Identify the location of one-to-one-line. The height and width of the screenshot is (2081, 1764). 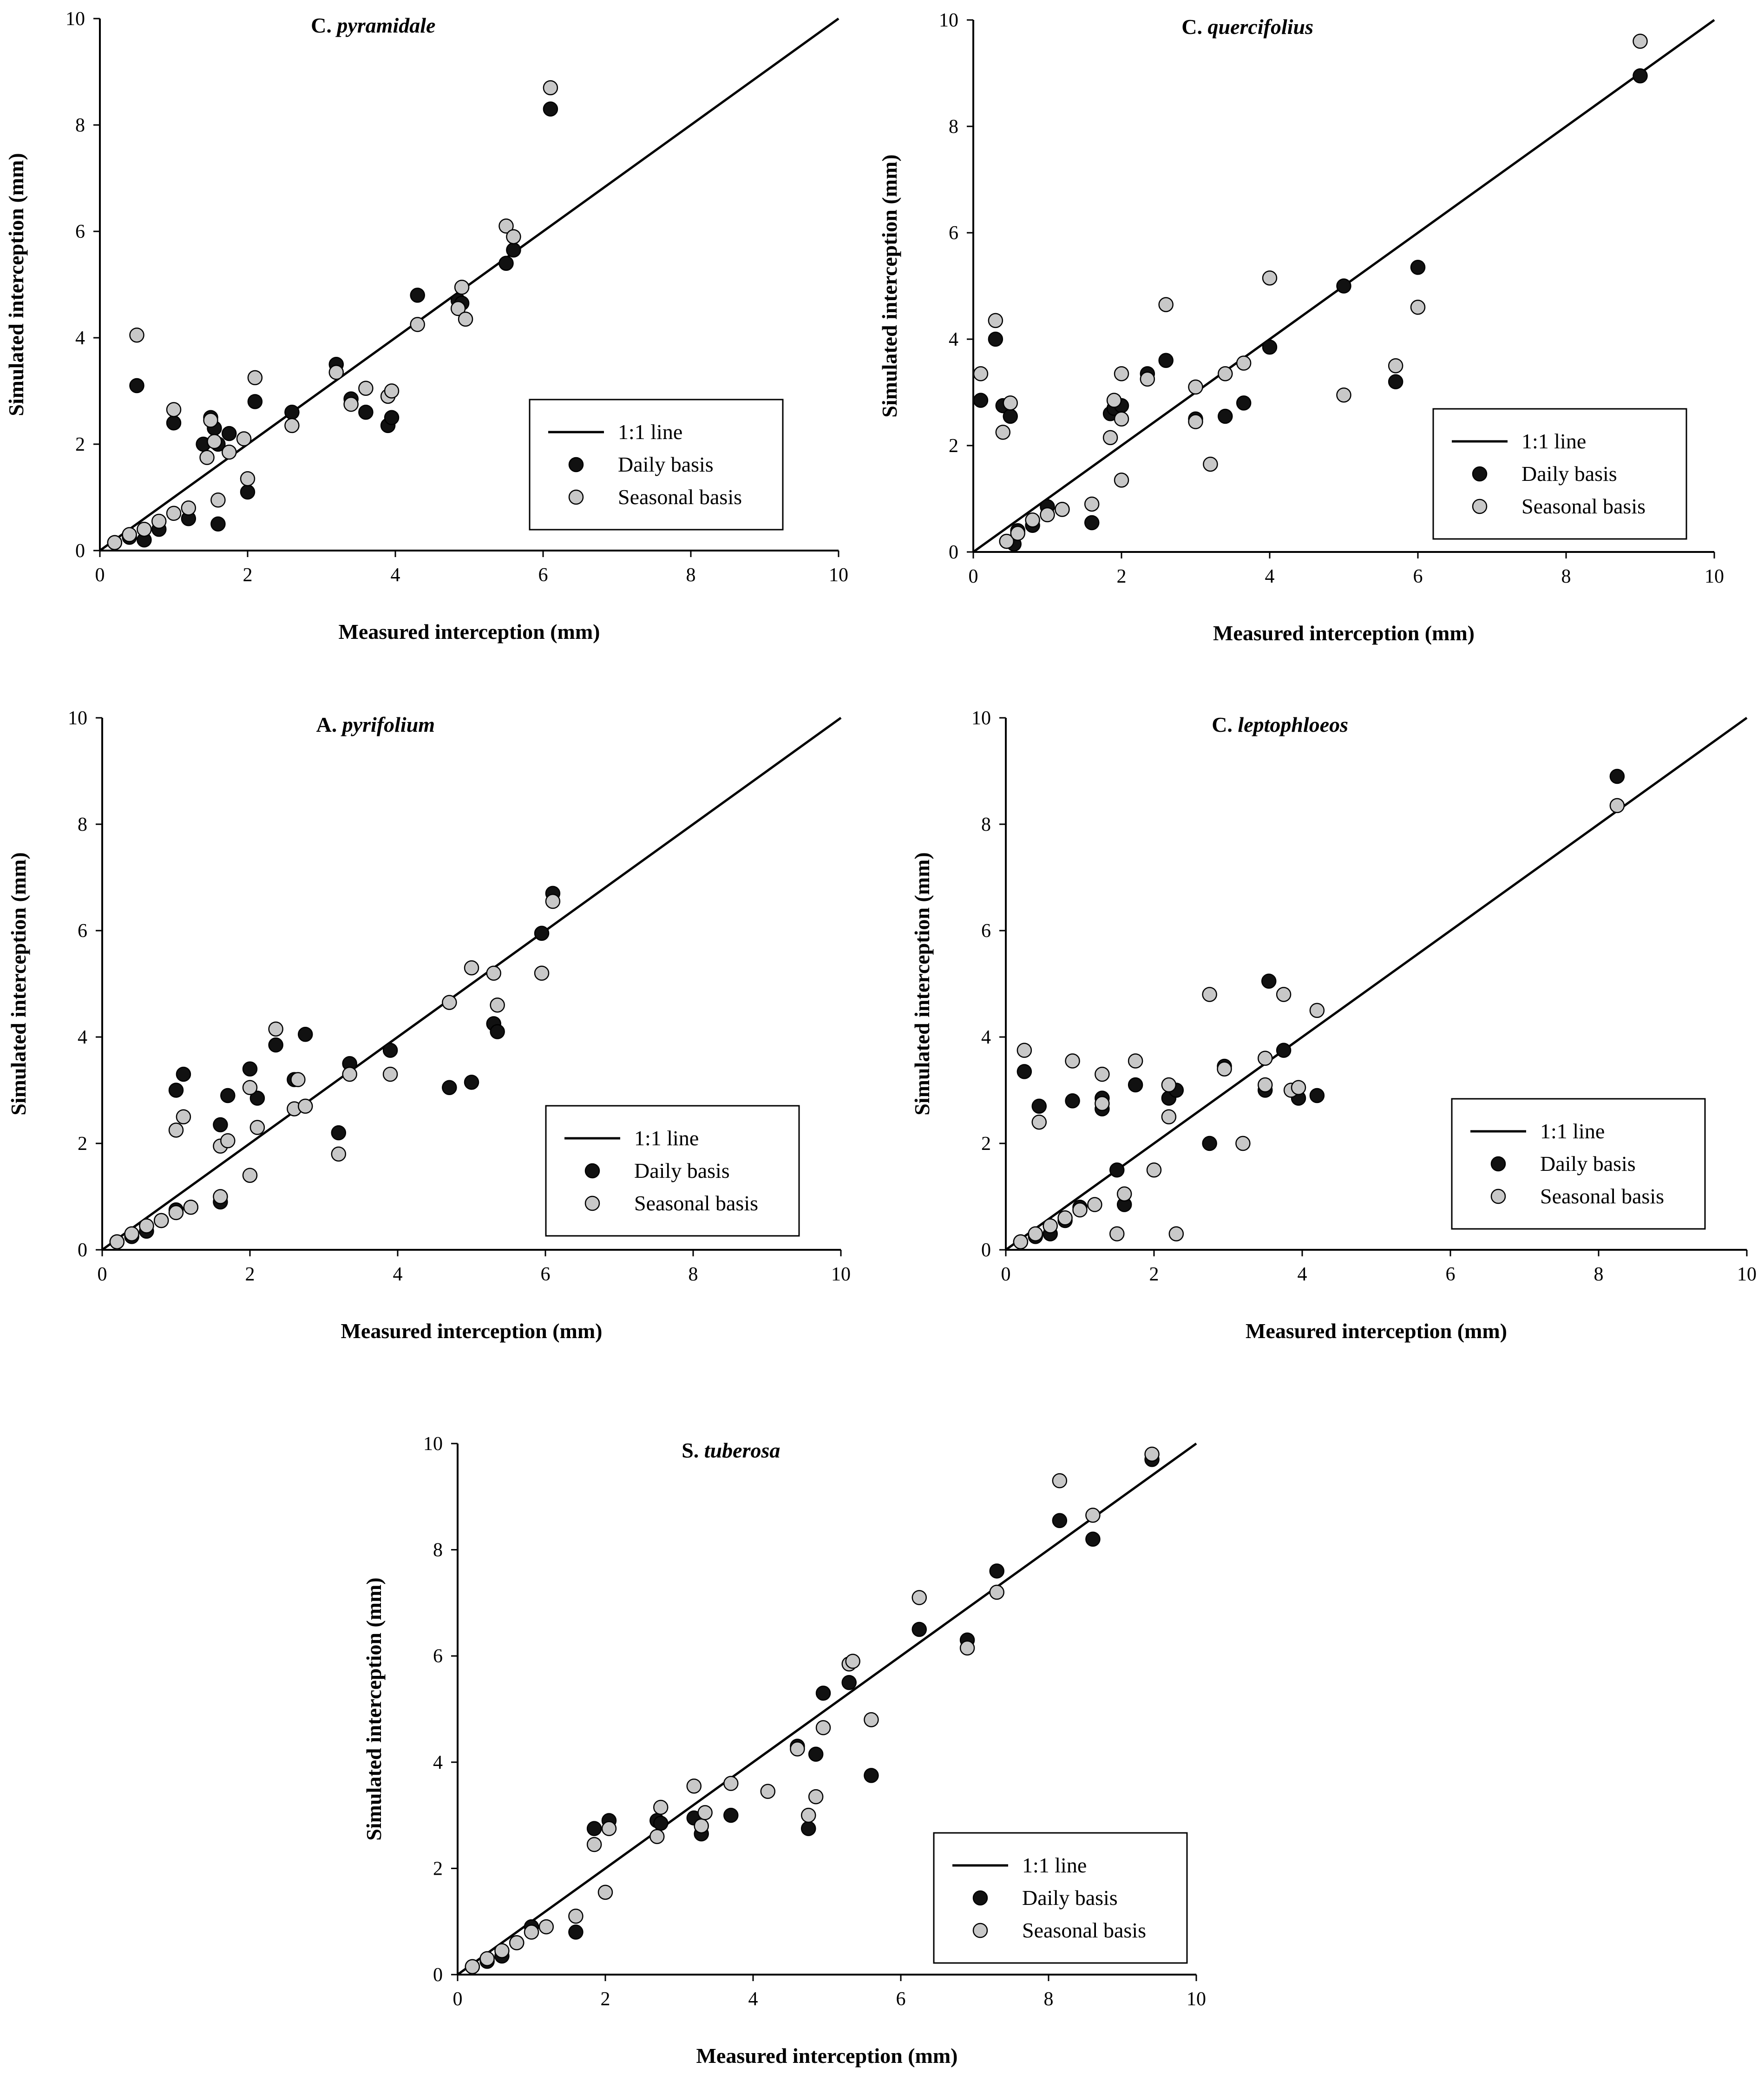
(471, 984).